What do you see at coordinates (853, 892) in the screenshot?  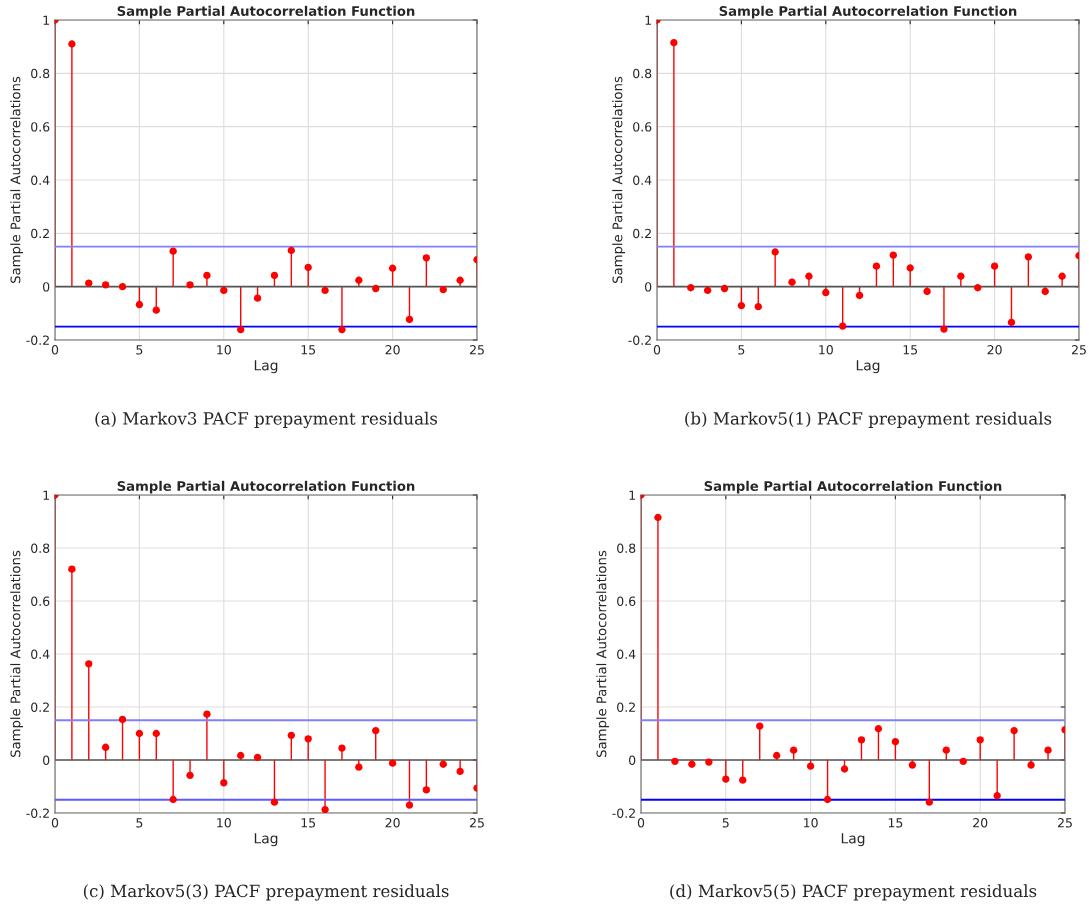 I see `text: (d) Markov5(5) PACF prepayment residuals` at bounding box center [853, 892].